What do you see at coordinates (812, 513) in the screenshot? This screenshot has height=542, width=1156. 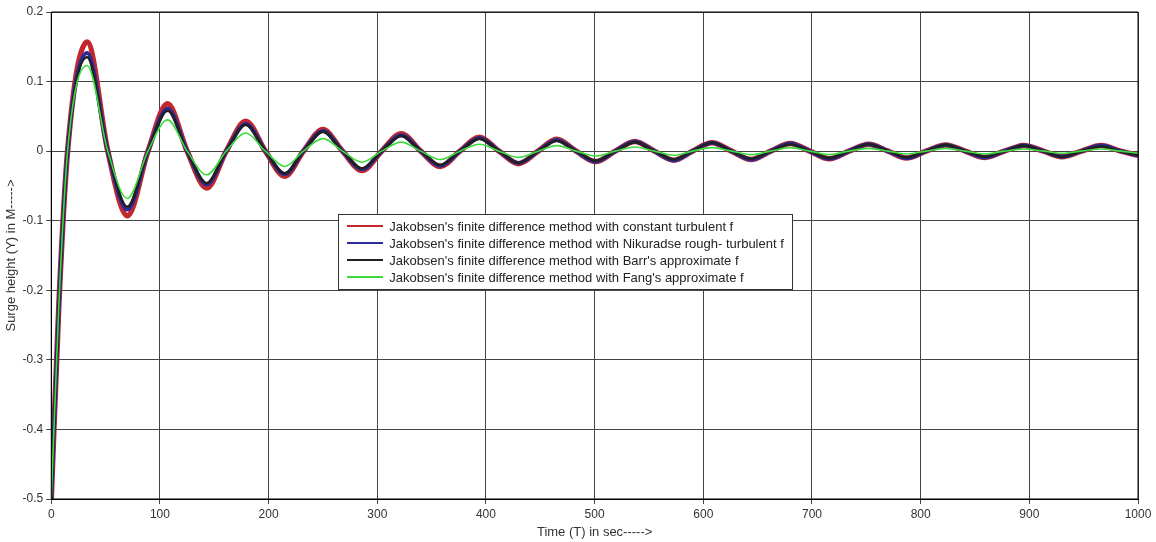 I see `x-tick-label: 700` at bounding box center [812, 513].